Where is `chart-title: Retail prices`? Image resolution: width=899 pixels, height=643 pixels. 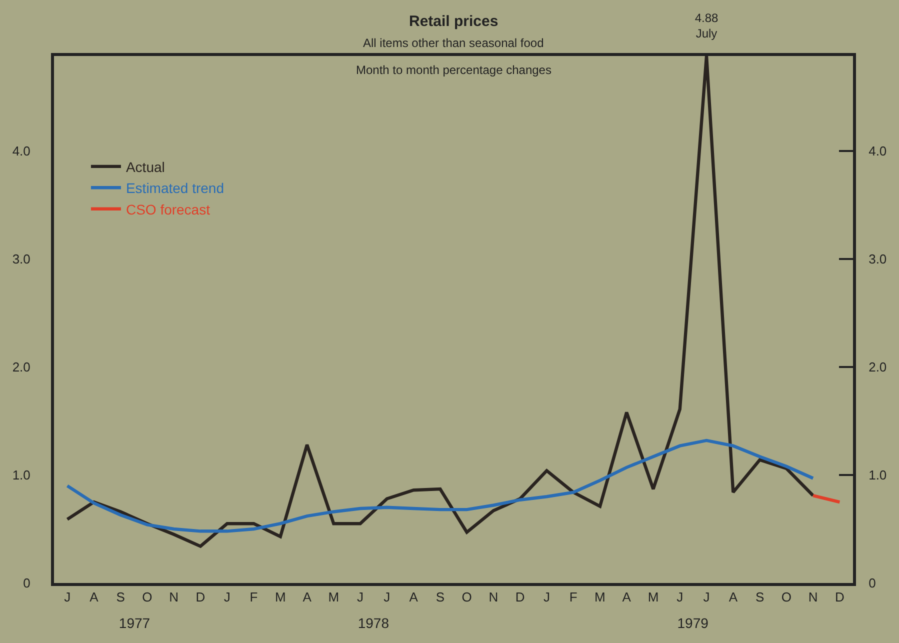 chart-title: Retail prices is located at coordinates (453, 21).